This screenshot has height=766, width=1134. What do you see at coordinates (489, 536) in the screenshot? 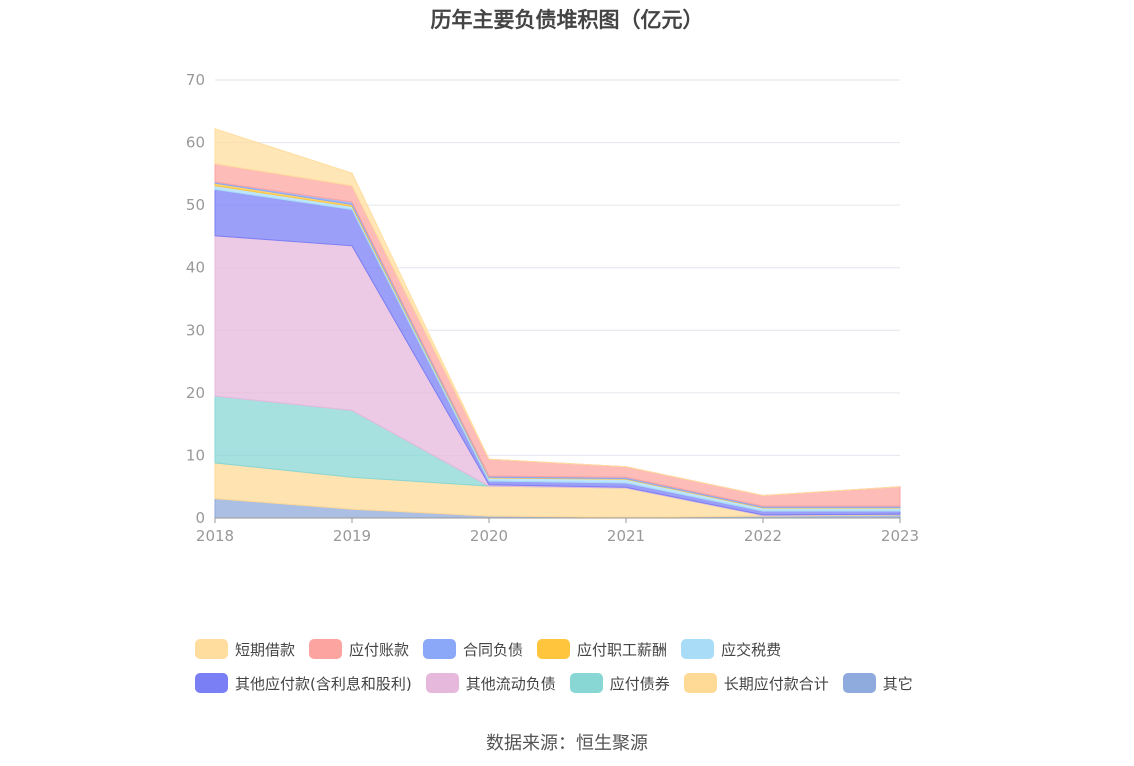
I see `x-tick-label: 2020` at bounding box center [489, 536].